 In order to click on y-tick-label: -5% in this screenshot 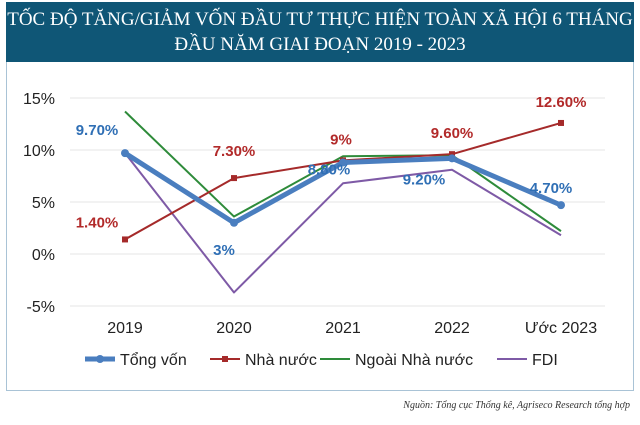, I will do `click(41, 307)`.